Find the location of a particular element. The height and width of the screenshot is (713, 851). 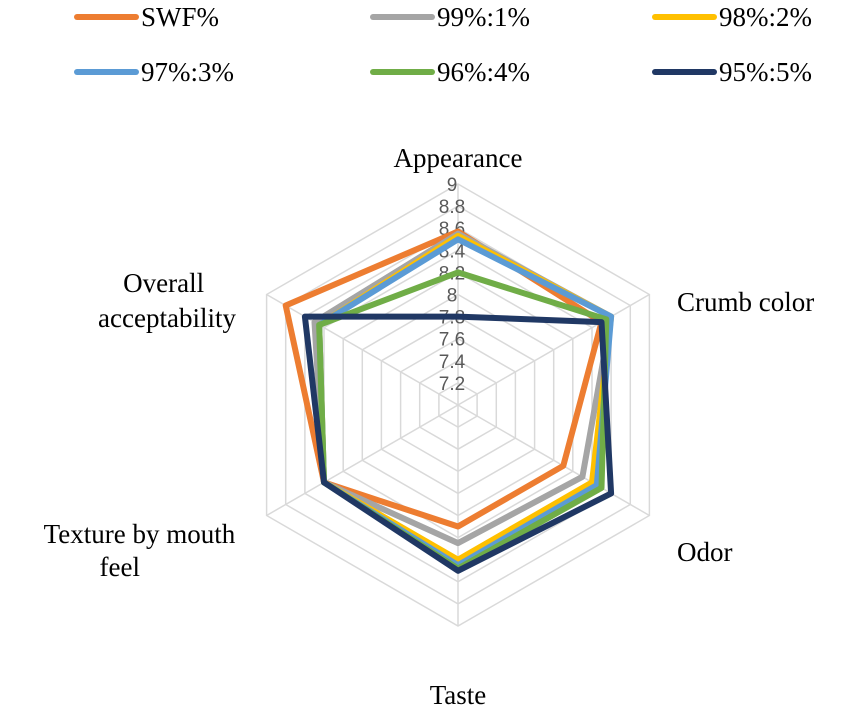

axis-label-crumb-color: Crumb color is located at coordinates (745, 302).